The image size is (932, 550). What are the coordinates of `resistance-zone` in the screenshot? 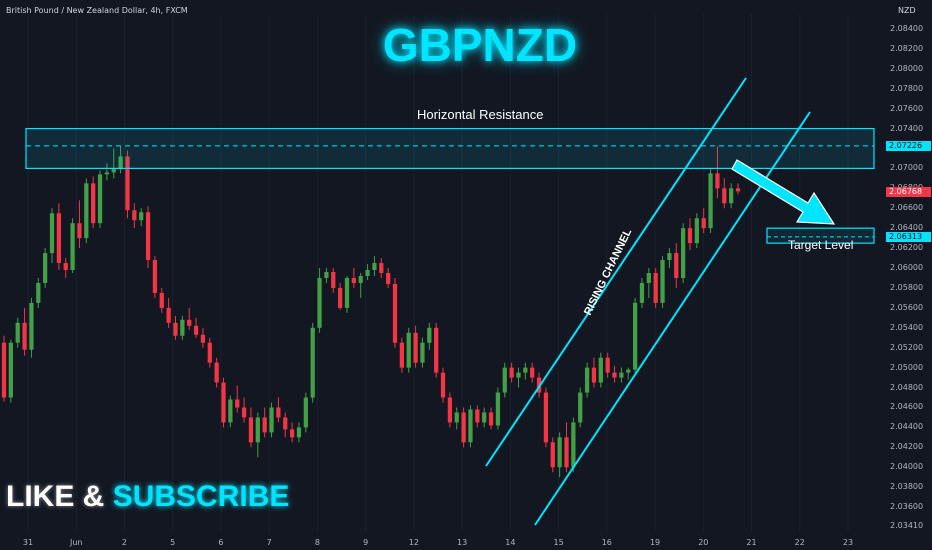 It's located at (450, 148).